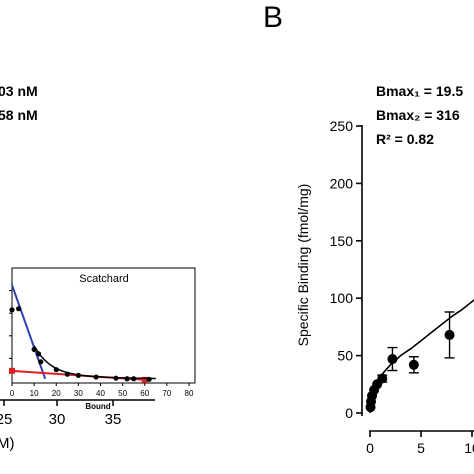 The image size is (474, 474). Describe the element at coordinates (345, 356) in the screenshot. I see `right-y-tick-label: 50` at that location.